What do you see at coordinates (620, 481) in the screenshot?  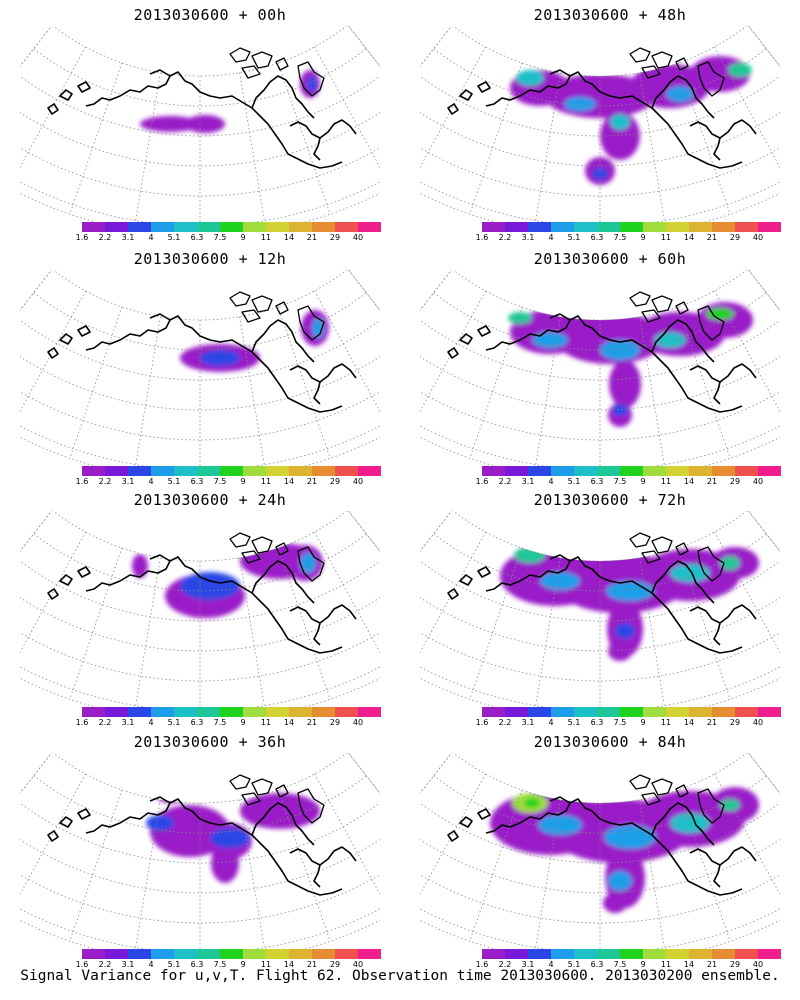 I see `colorbar-label: 7.5` at bounding box center [620, 481].